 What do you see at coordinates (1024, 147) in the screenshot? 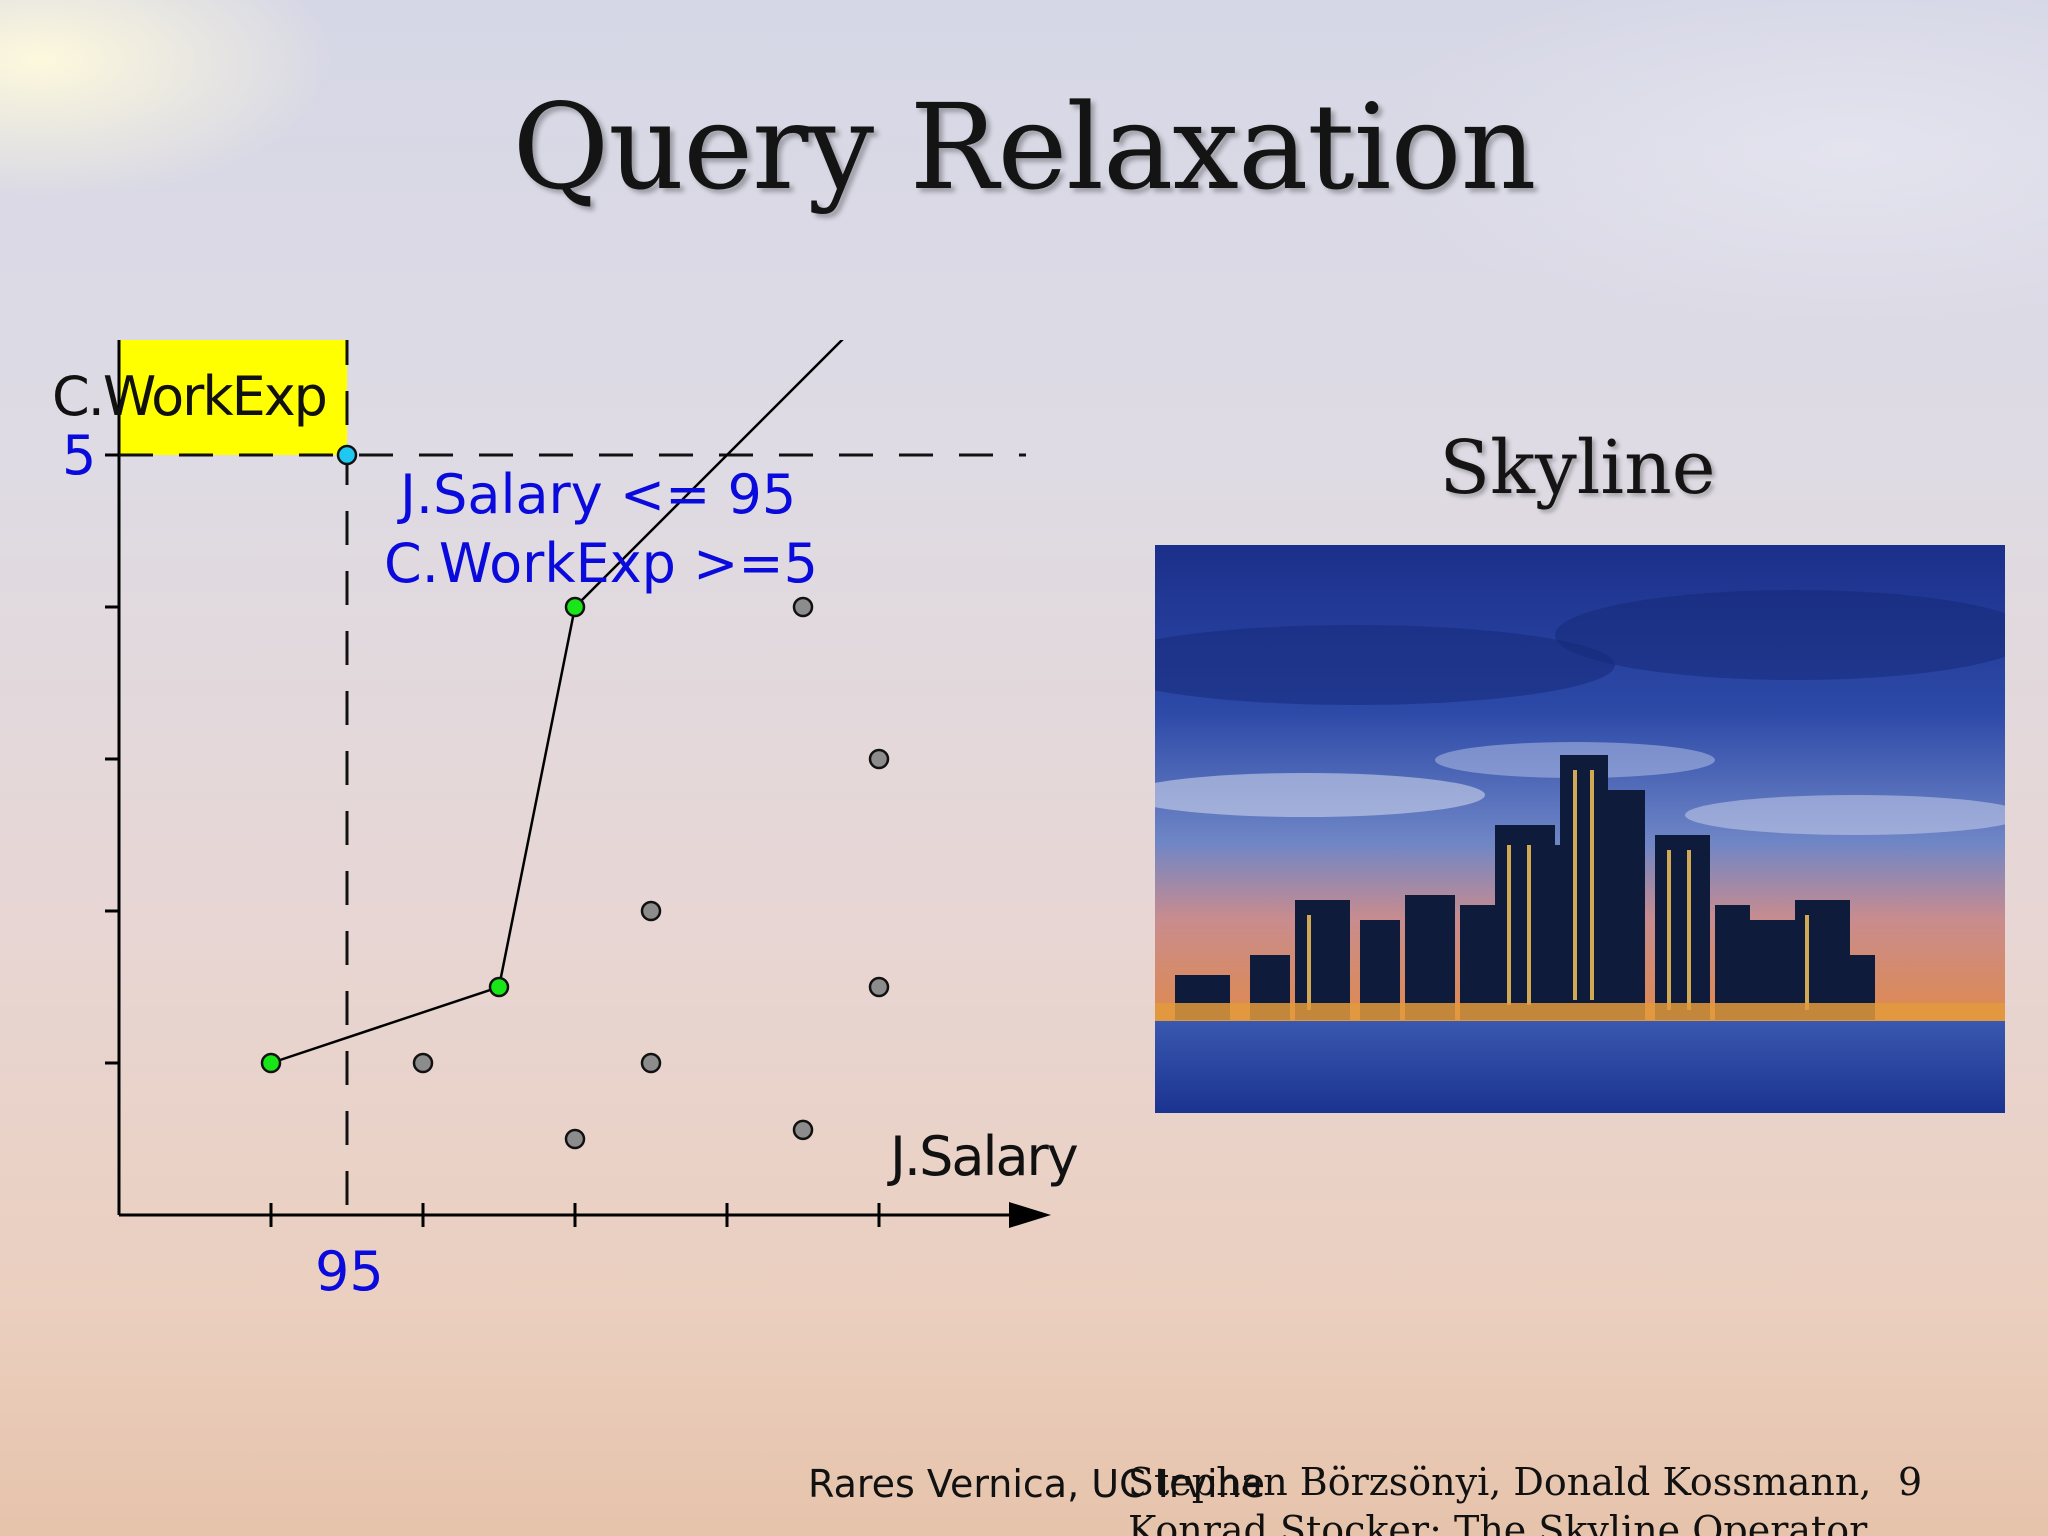
I see `slide-title: Query Relaxation` at bounding box center [1024, 147].